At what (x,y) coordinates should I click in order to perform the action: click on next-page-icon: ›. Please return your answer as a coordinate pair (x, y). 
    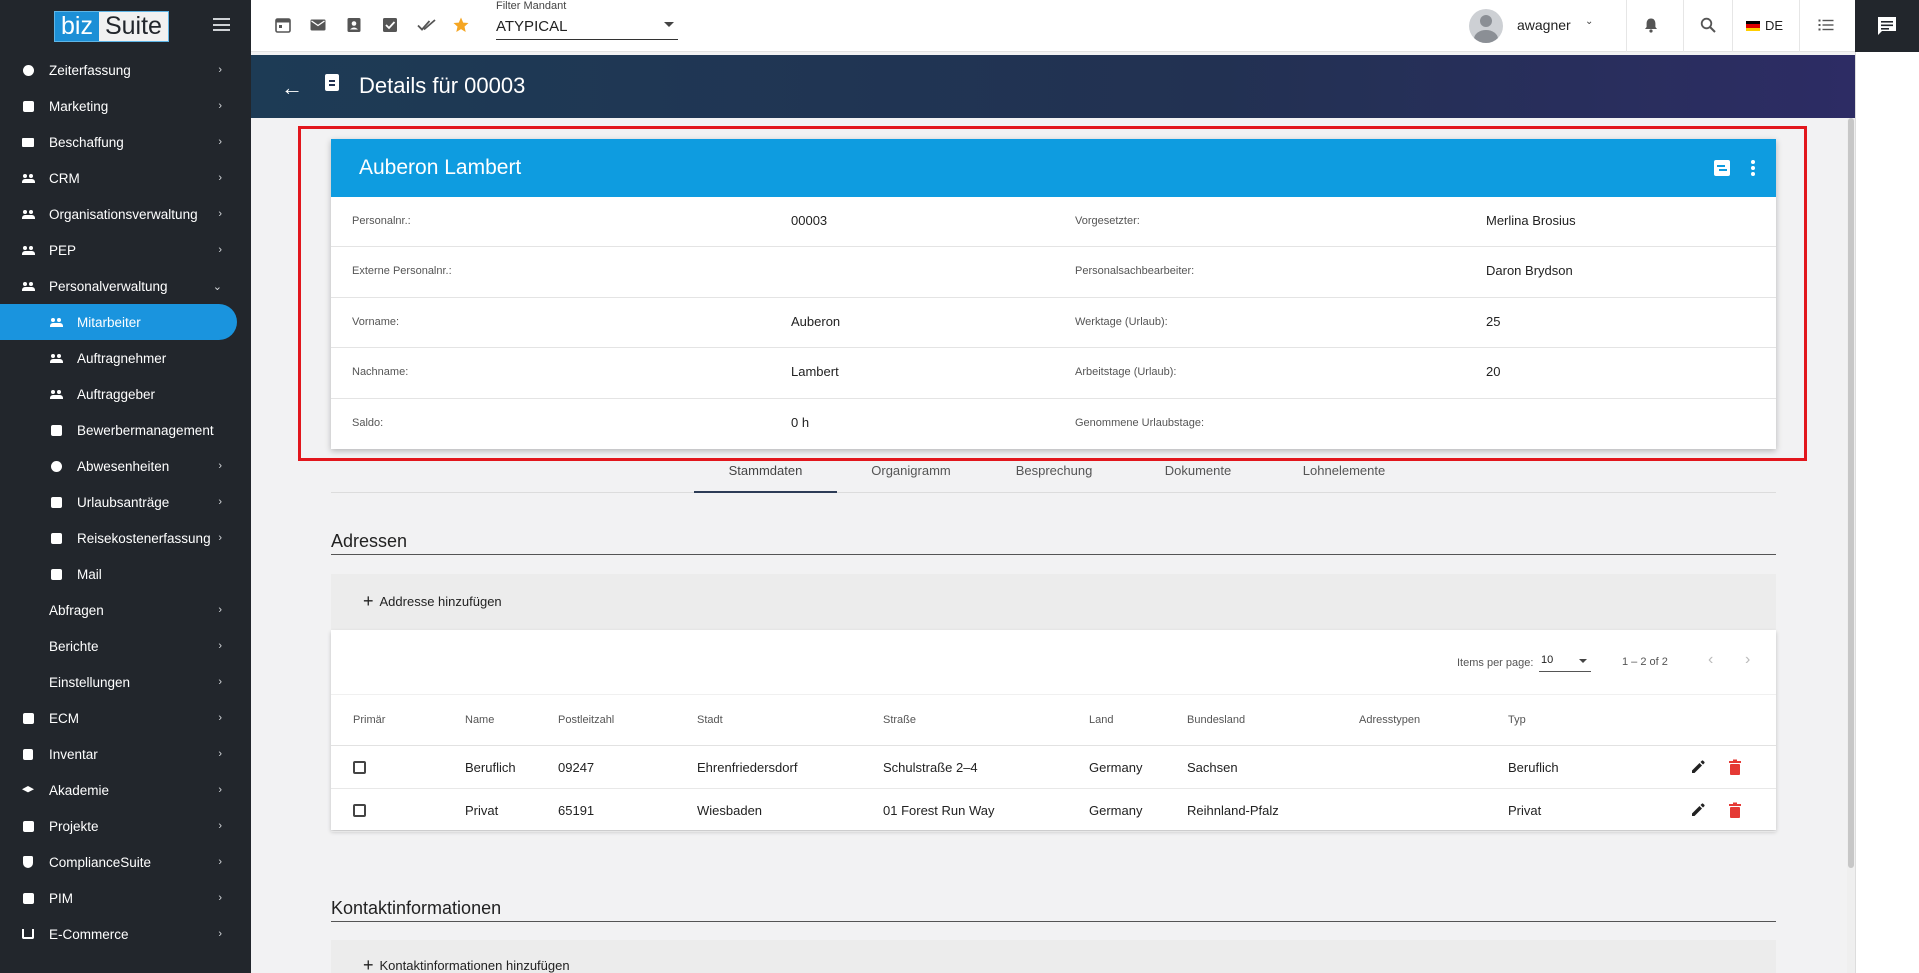
    Looking at the image, I should click on (1748, 659).